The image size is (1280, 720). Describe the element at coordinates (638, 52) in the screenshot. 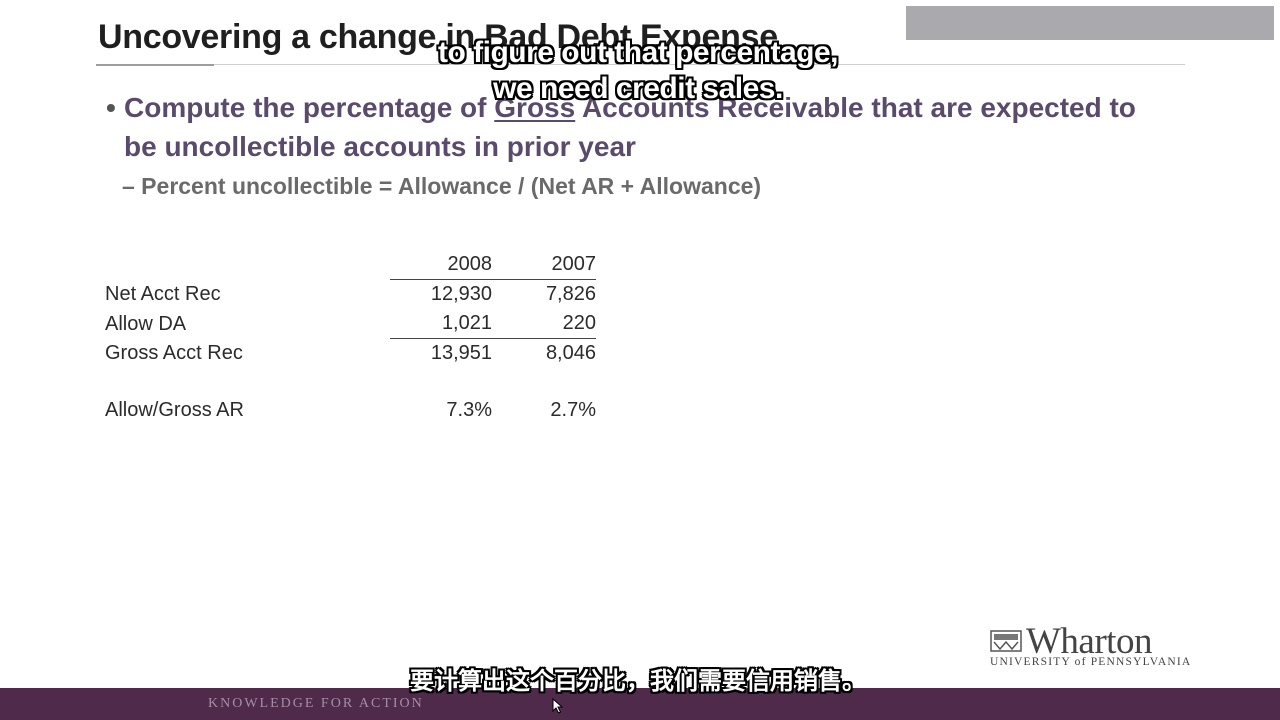

I see `subtitle-english-line-1: to figure out that percentage,` at that location.